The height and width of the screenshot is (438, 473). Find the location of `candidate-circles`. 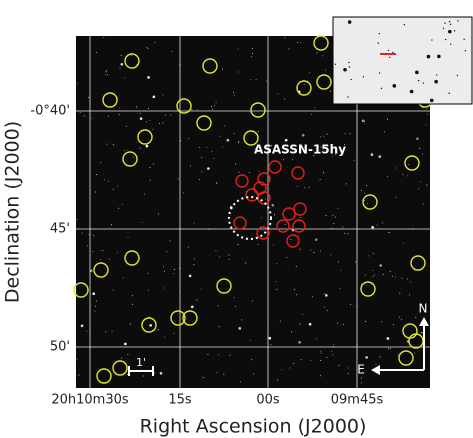

candidate-circles is located at coordinates (270, 204).